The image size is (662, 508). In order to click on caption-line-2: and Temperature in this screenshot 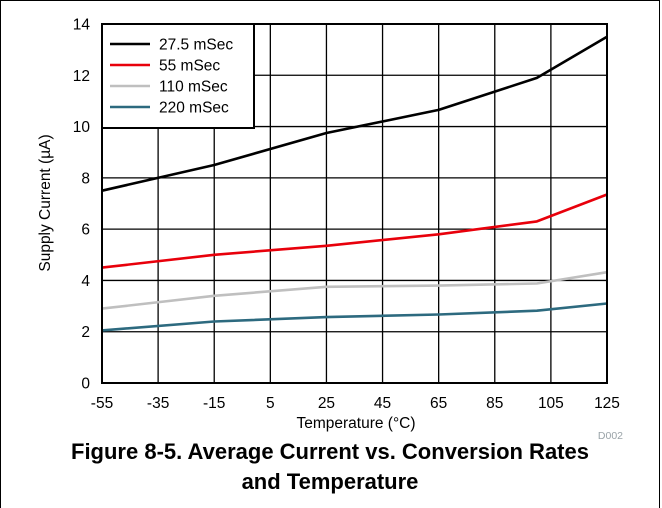, I will do `click(330, 481)`.